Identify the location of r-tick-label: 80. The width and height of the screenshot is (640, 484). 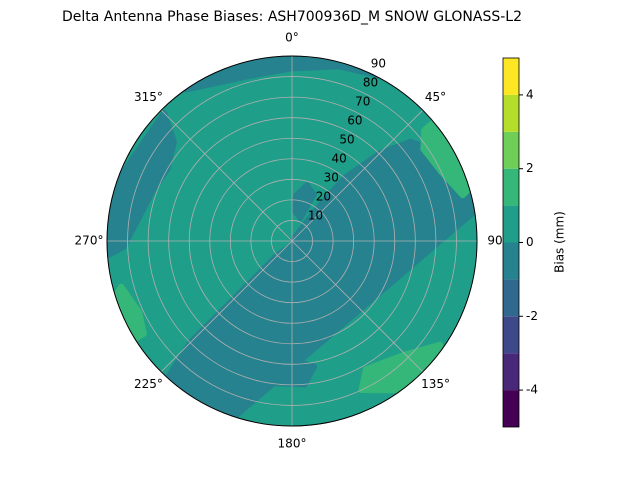
(370, 83).